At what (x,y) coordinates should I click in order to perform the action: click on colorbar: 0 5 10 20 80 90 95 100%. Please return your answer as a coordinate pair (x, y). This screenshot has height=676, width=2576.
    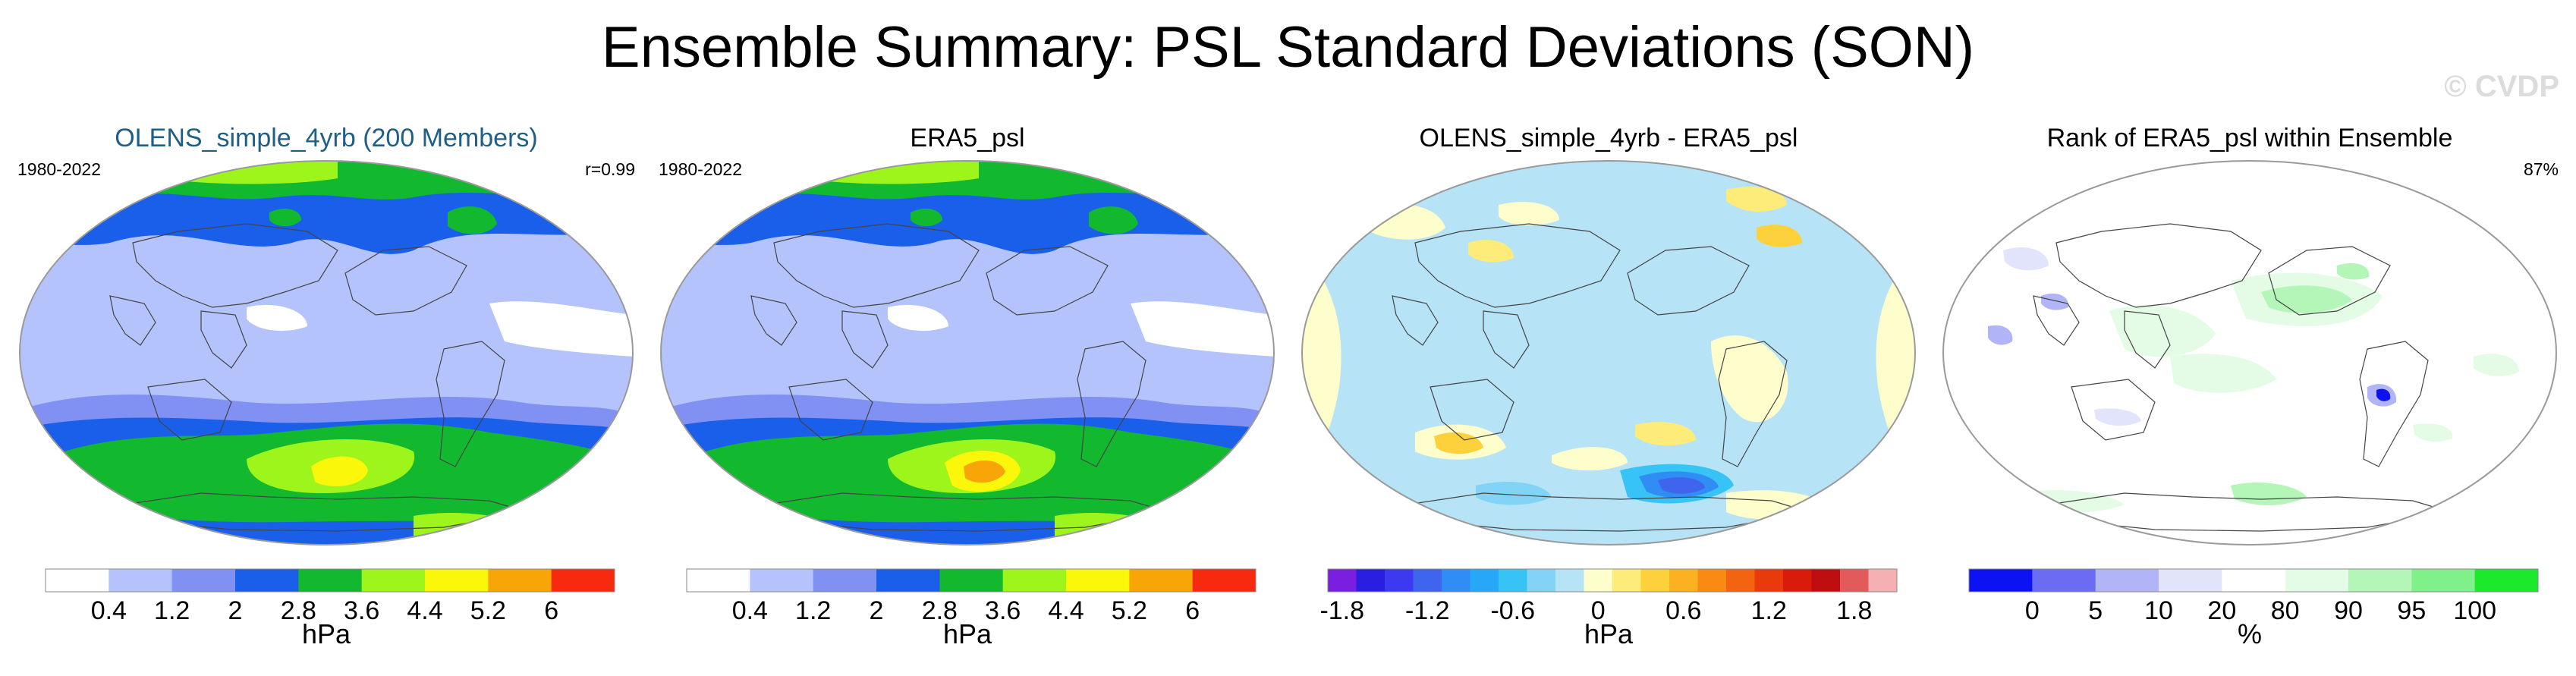
    Looking at the image, I should click on (2253, 608).